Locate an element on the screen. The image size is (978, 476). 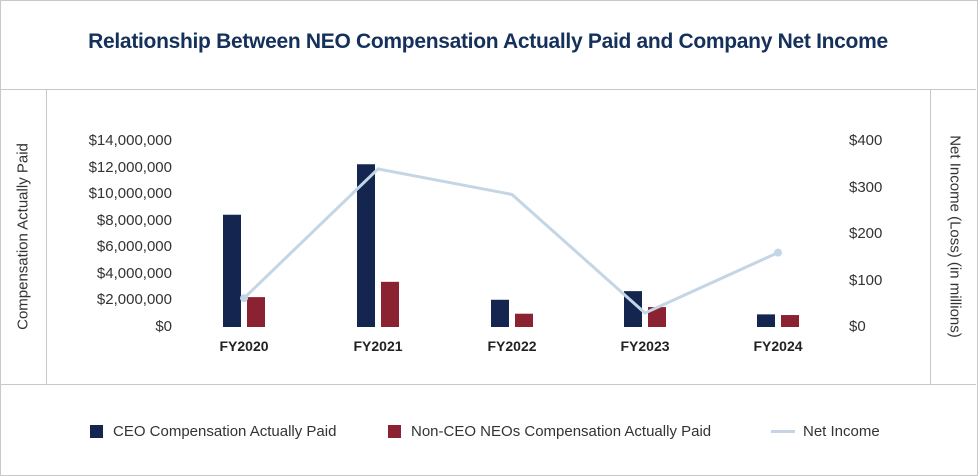
y-tick-left: $14,000,000 is located at coordinates (130, 140).